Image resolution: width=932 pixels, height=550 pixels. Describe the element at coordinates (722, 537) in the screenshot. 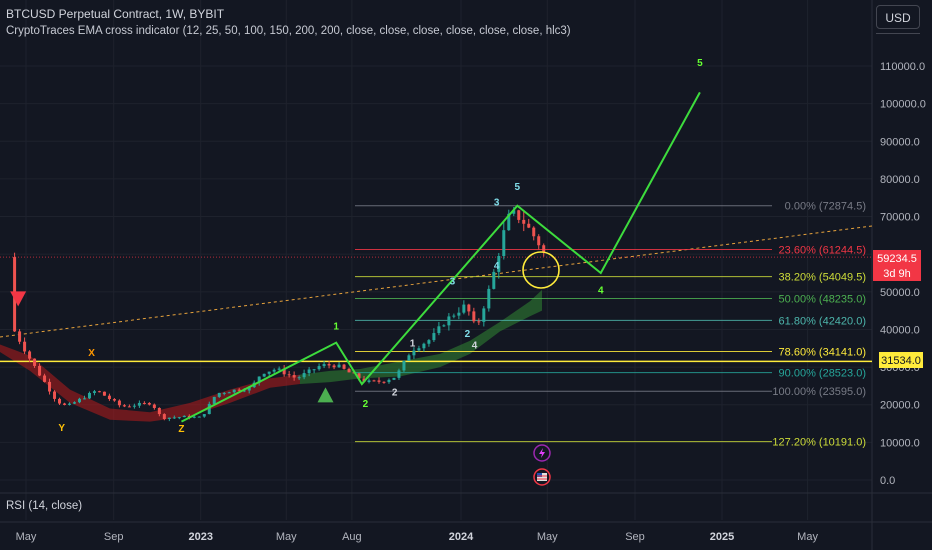

I see `time-tick-label: 2025` at that location.